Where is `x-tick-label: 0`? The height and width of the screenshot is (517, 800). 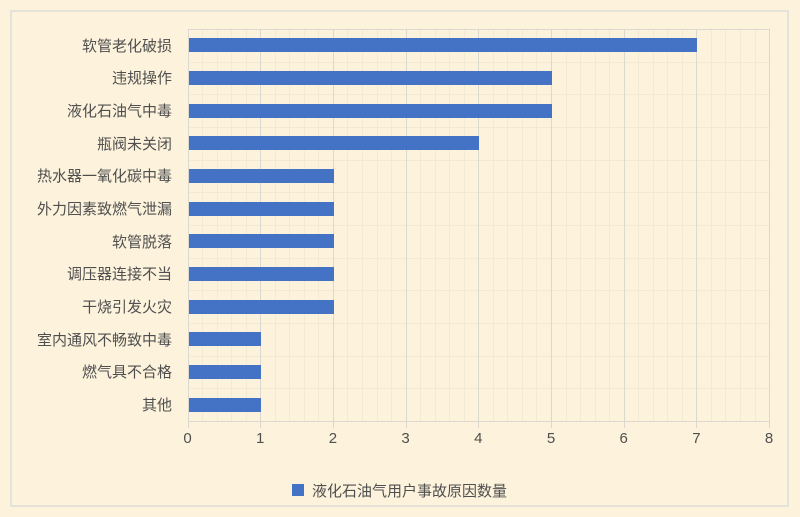 x-tick-label: 0 is located at coordinates (187, 438).